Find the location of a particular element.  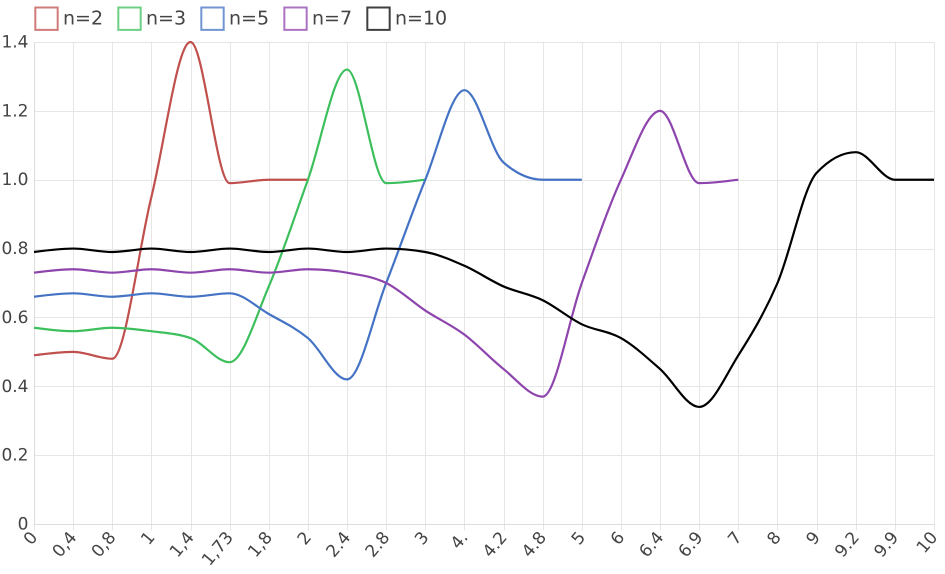

x-tick-label: 0,4 is located at coordinates (65, 545).